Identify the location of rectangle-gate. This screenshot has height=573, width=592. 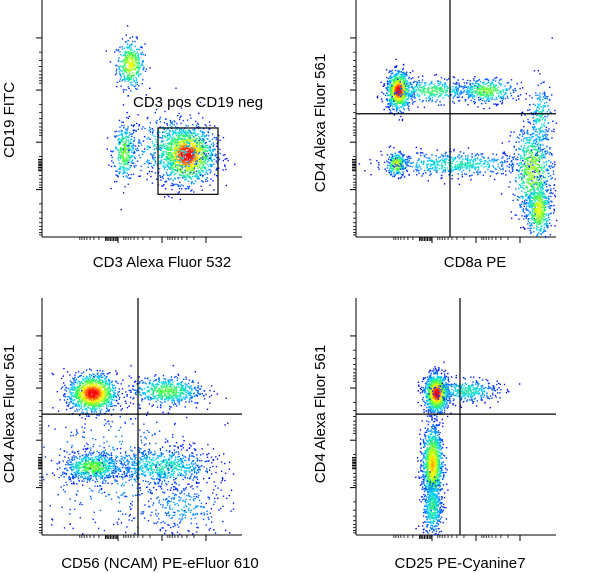
(188, 161).